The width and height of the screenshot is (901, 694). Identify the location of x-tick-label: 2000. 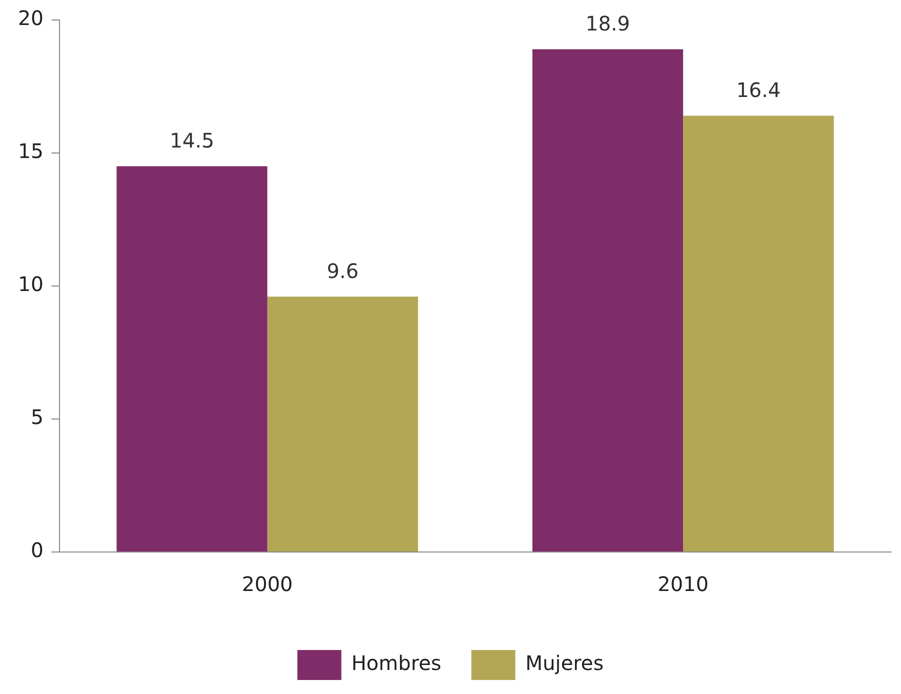
(267, 584).